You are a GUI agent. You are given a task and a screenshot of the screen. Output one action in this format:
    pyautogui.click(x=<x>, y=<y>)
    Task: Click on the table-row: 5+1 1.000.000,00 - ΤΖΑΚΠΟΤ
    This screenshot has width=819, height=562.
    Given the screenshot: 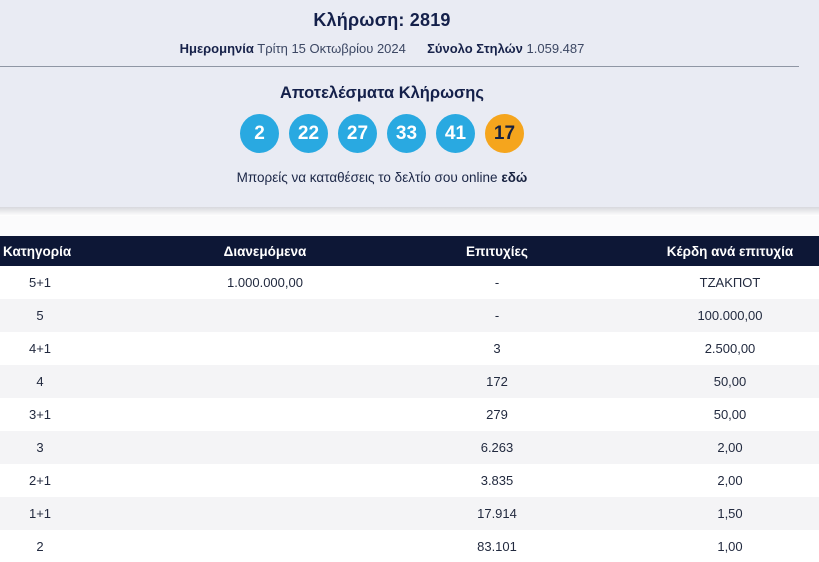 What is the action you would take?
    pyautogui.click(x=409, y=282)
    